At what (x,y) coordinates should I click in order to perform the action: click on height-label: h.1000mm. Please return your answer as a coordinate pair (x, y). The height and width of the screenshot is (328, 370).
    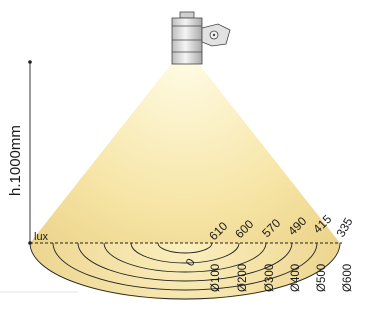
    Looking at the image, I should click on (15, 160).